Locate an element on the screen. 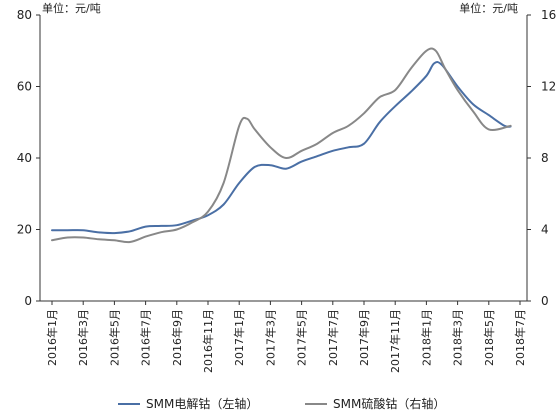  right-tick-label: 4 is located at coordinates (545, 230).